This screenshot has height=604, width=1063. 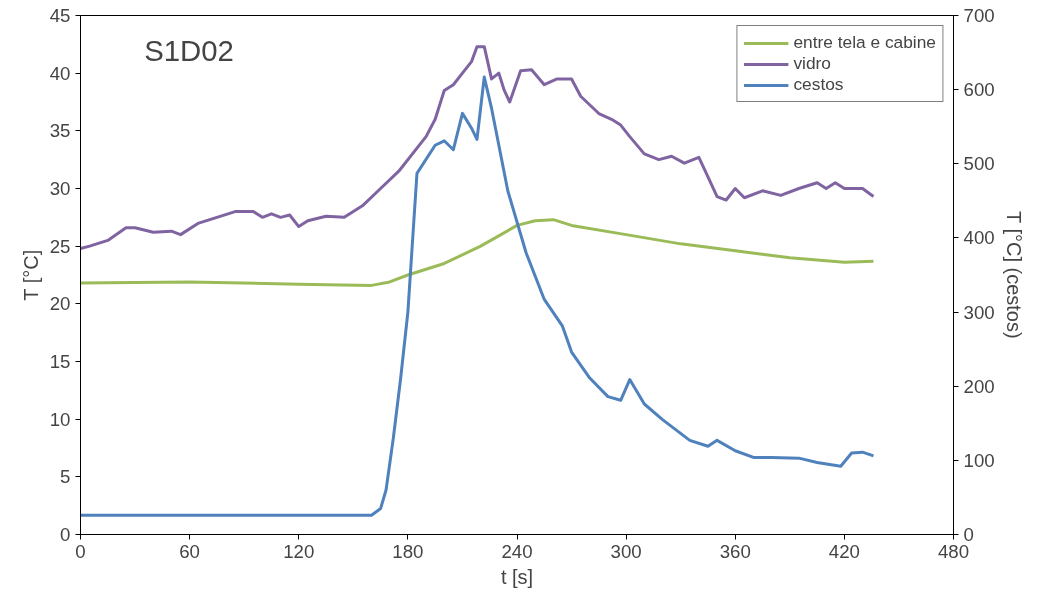 What do you see at coordinates (190, 551) in the screenshot?
I see `x-tick-label: 60` at bounding box center [190, 551].